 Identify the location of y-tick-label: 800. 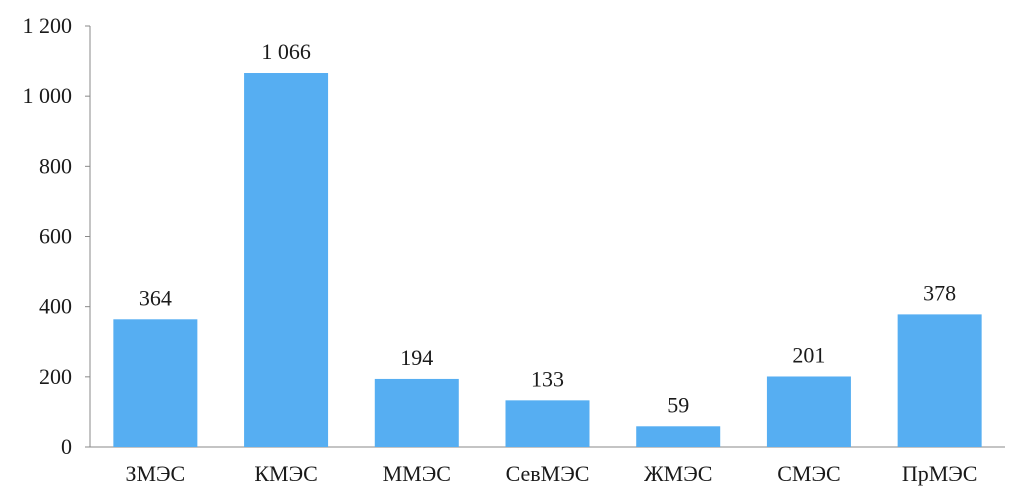
(55, 165).